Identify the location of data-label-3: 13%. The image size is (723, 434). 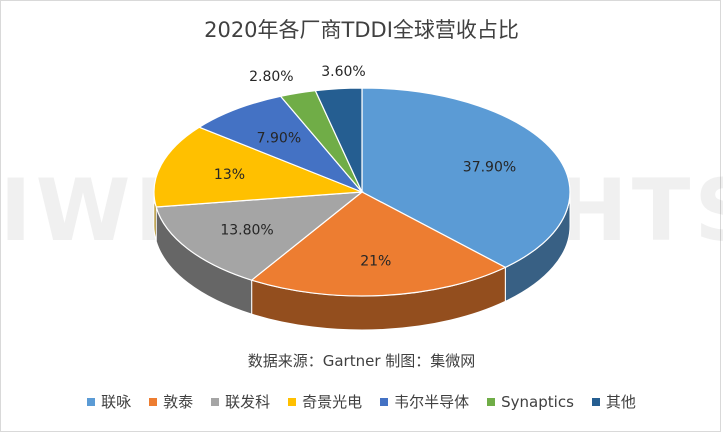
(229, 175).